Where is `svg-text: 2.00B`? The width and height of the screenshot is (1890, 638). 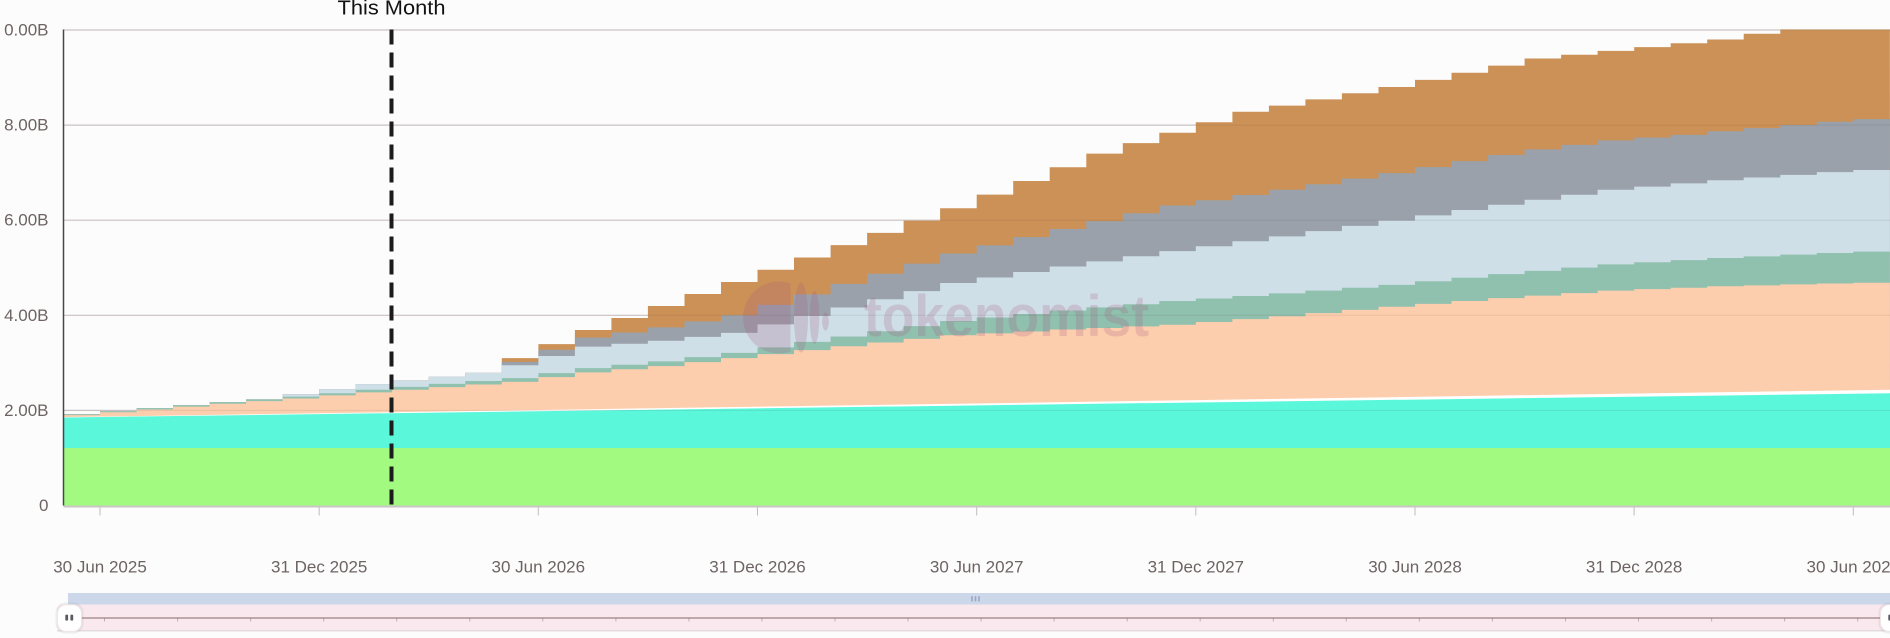
svg-text: 2.00B is located at coordinates (26, 410).